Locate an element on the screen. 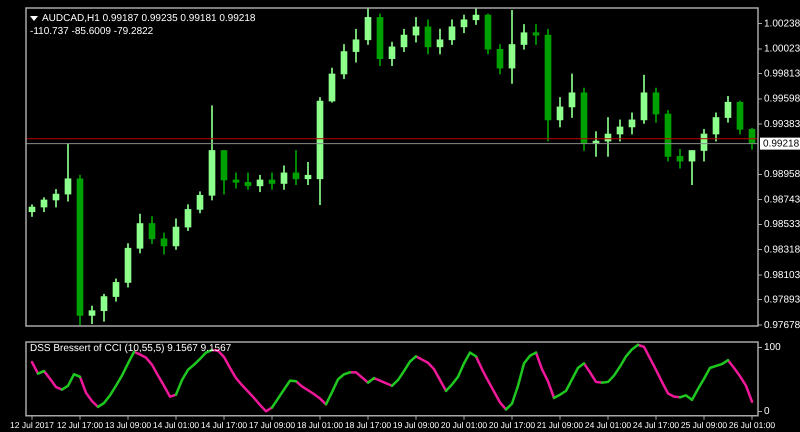 The image size is (800, 432). annotation: DSS Bressert of CCI (10,55,5) 9.1567 9.1567 is located at coordinates (131, 348).